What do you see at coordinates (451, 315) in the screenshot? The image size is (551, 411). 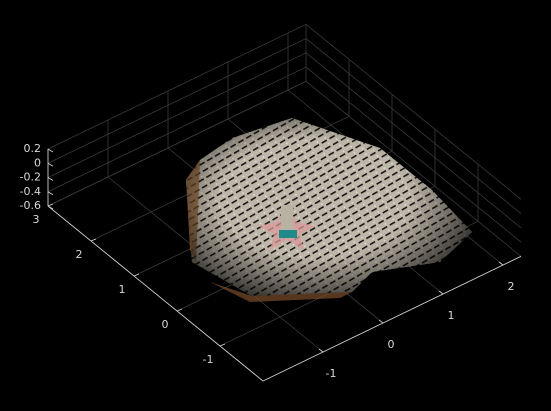 I see `x-tick-label: 1` at bounding box center [451, 315].